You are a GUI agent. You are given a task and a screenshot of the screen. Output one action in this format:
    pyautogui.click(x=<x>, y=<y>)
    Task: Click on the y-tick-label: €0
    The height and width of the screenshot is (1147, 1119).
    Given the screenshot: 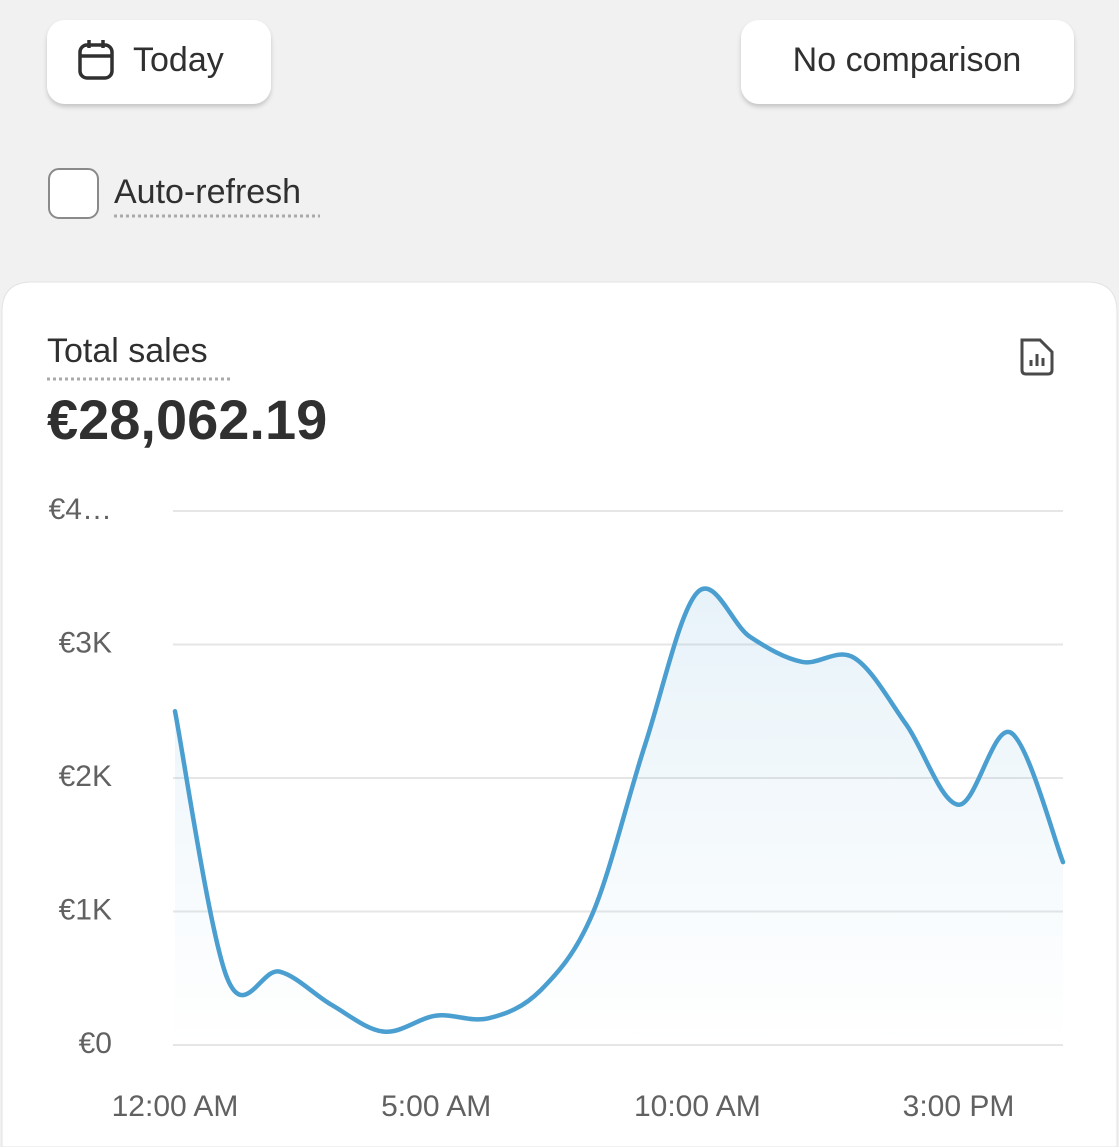 What is the action you would take?
    pyautogui.click(x=95, y=1043)
    